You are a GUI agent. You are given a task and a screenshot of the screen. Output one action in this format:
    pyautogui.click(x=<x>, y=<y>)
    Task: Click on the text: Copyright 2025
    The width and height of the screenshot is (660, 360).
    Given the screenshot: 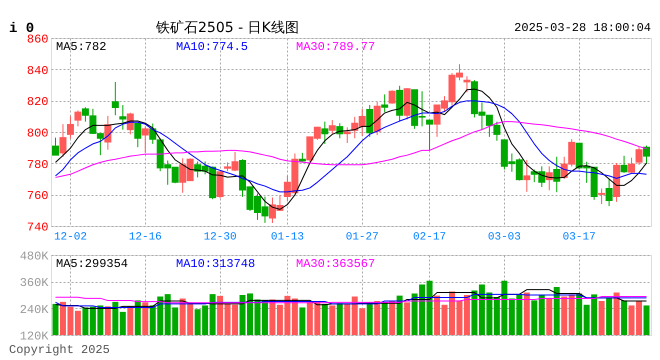 What is the action you would take?
    pyautogui.click(x=59, y=350)
    